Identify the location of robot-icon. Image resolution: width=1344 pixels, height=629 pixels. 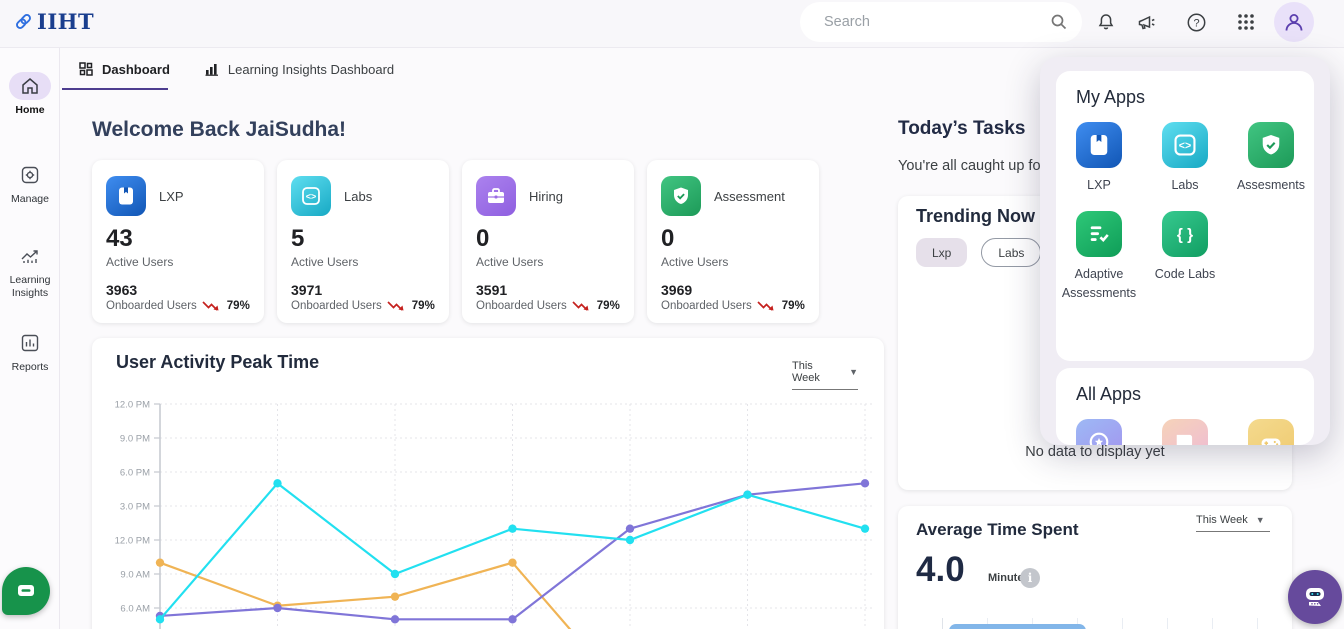
(1315, 597).